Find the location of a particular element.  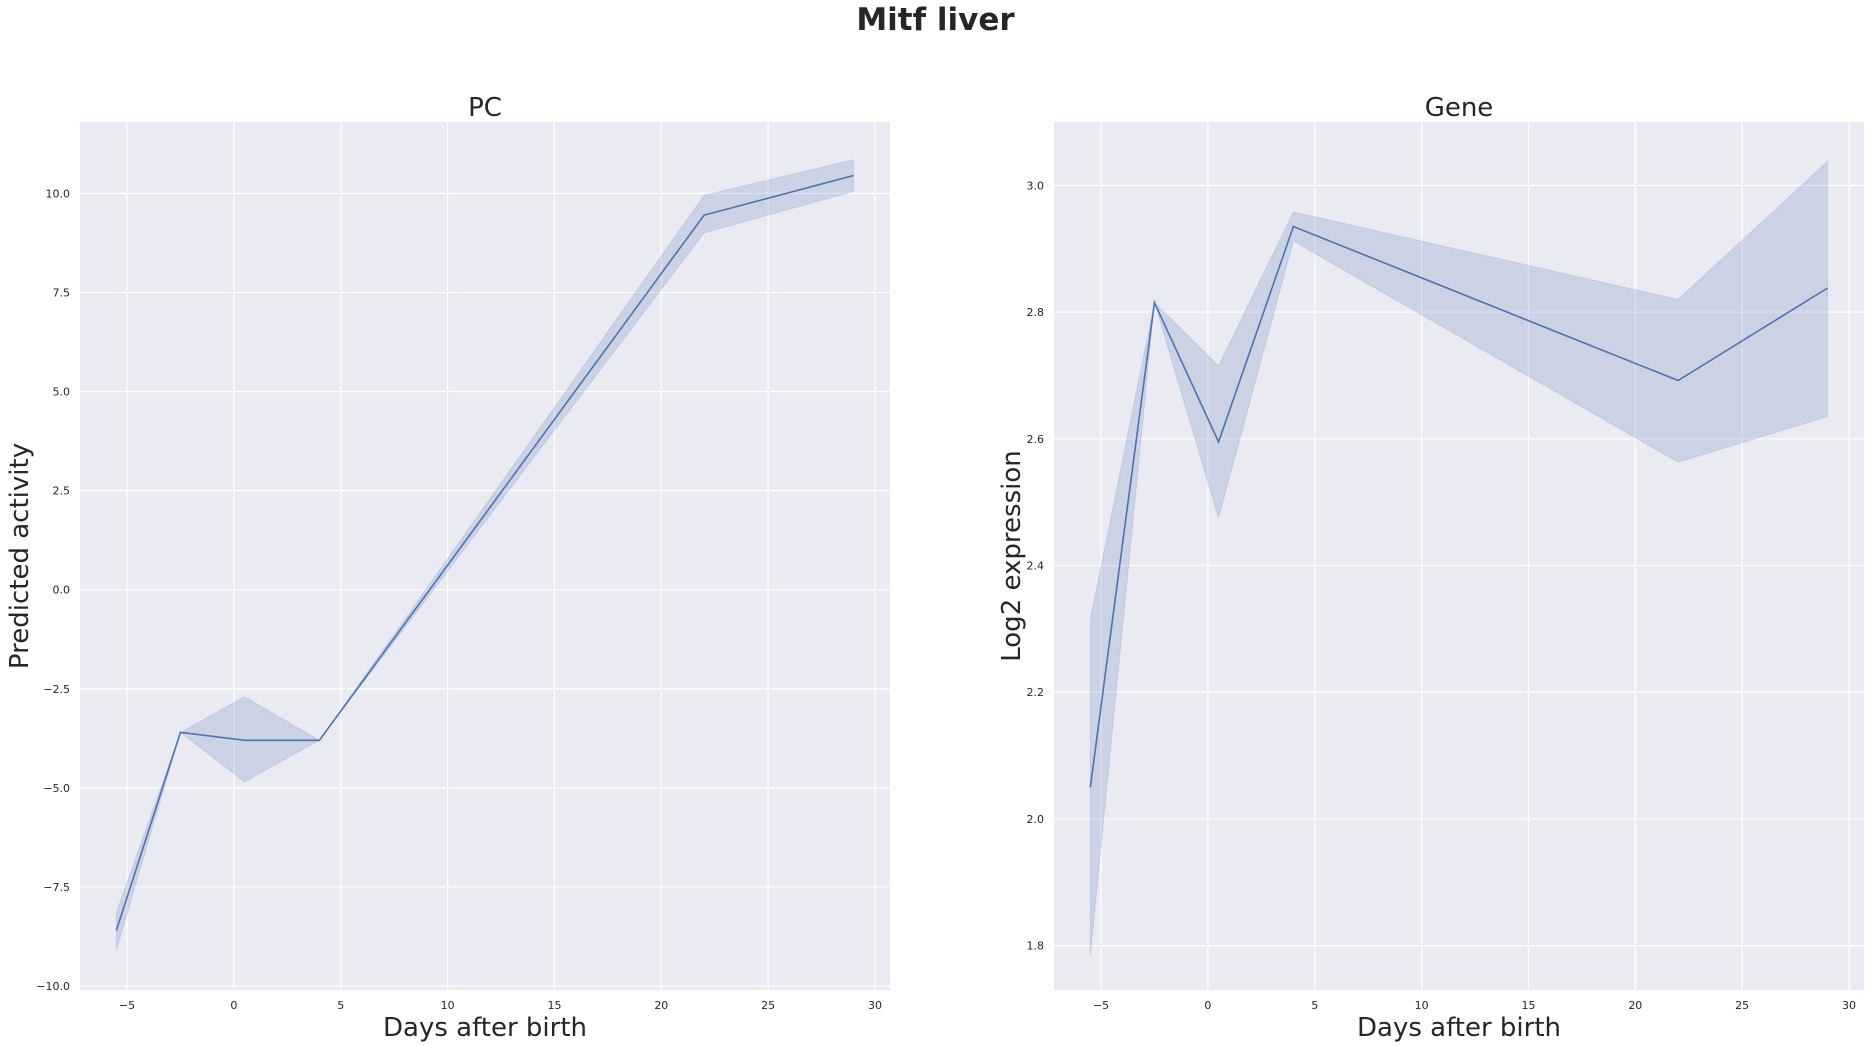

y-tick-label: 2.0 is located at coordinates (1036, 819).